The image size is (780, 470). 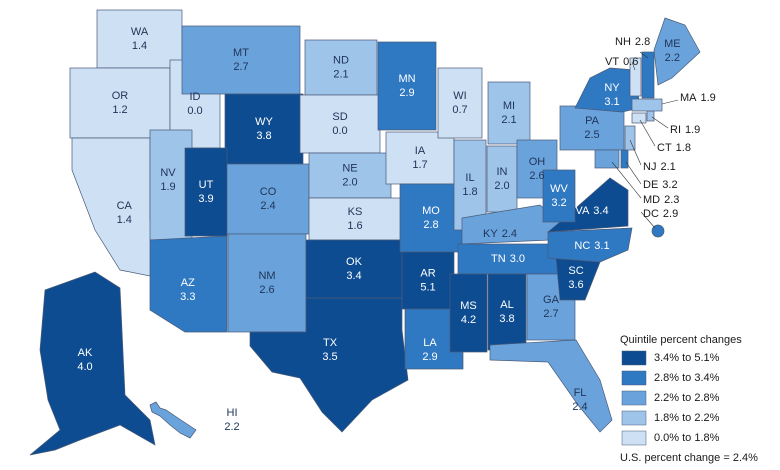 I want to click on state-label: TN 3.0, so click(x=508, y=259).